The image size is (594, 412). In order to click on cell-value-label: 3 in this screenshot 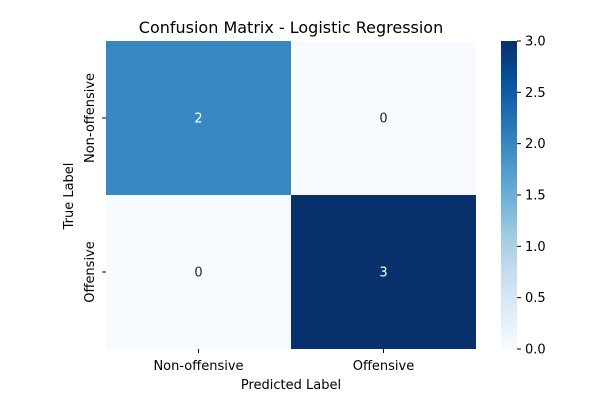, I will do `click(383, 273)`.